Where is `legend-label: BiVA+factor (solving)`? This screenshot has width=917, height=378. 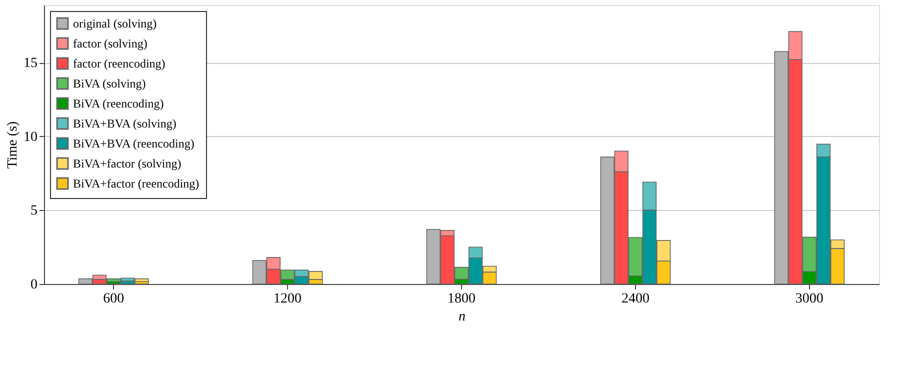
legend-label: BiVA+factor (solving) is located at coordinates (127, 163).